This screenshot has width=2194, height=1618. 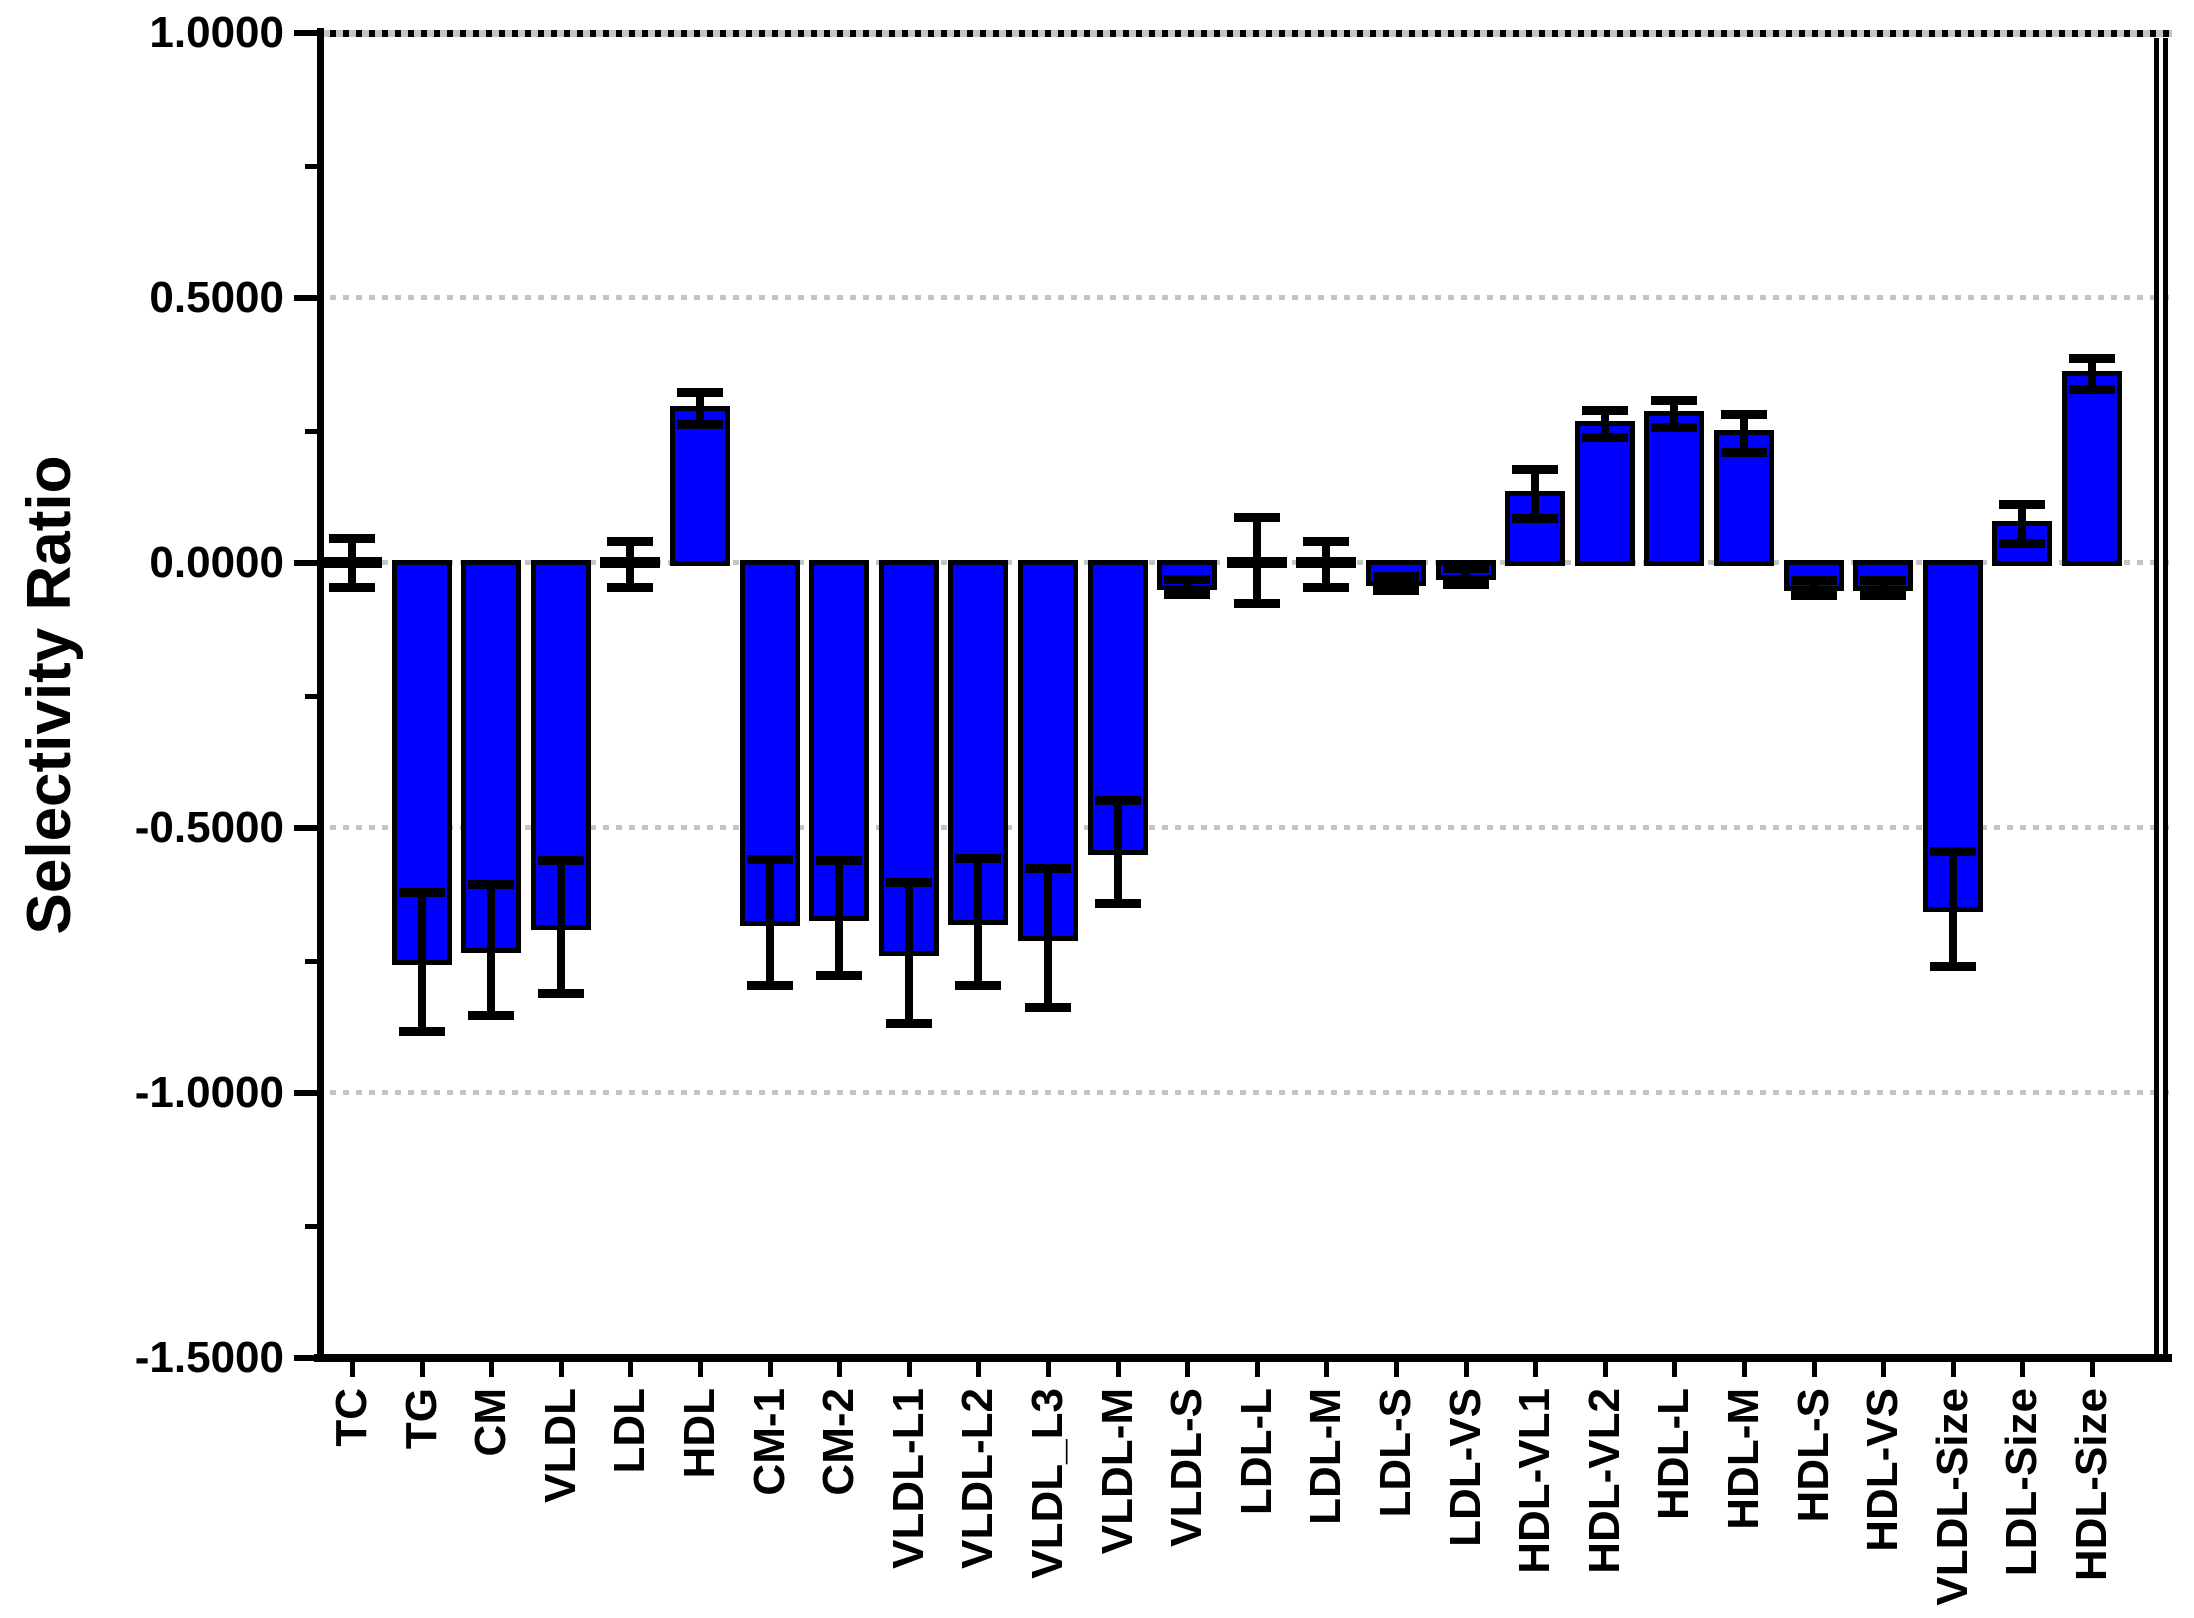 I want to click on x-tick-label-TG: TG, so click(x=421, y=1419).